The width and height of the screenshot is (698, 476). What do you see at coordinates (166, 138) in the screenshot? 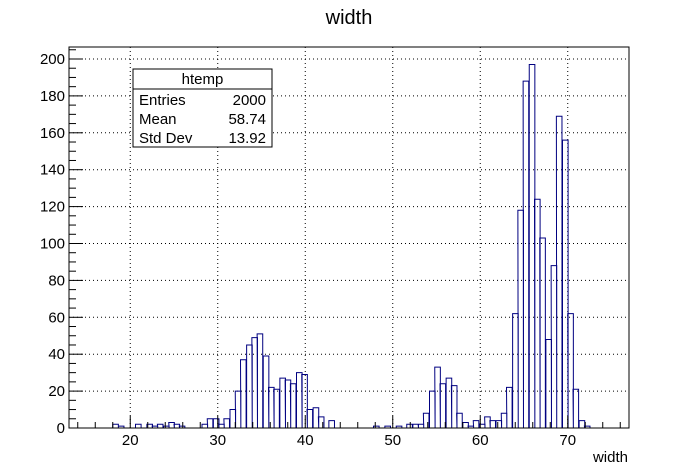
I see `stats-stddev-label: Std Dev` at bounding box center [166, 138].